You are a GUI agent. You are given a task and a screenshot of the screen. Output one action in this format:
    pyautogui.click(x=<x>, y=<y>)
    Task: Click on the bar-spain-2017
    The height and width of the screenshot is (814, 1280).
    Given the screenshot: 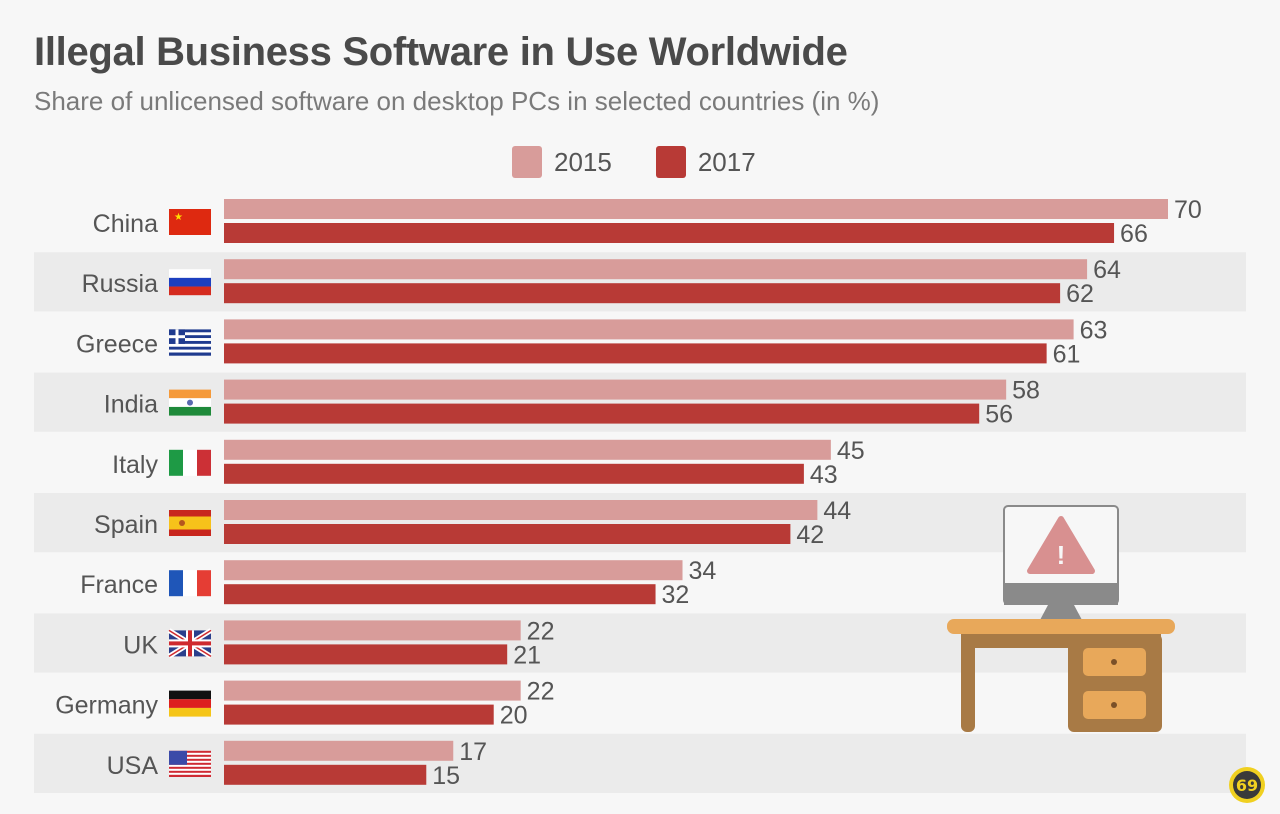 What is the action you would take?
    pyautogui.click(x=507, y=534)
    